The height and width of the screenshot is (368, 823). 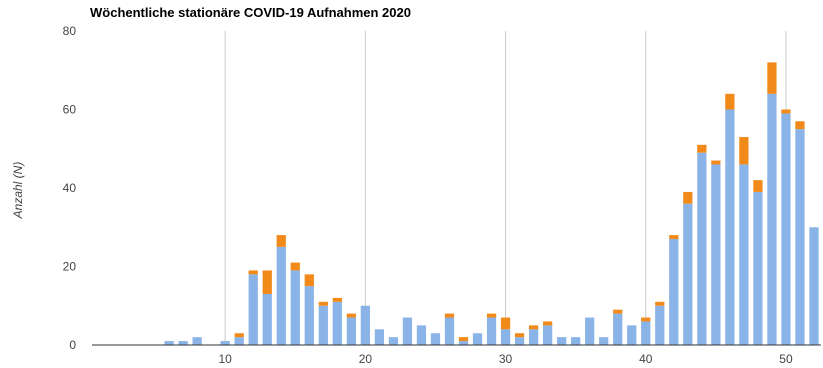 What do you see at coordinates (70, 267) in the screenshot?
I see `y-tick-label: 20` at bounding box center [70, 267].